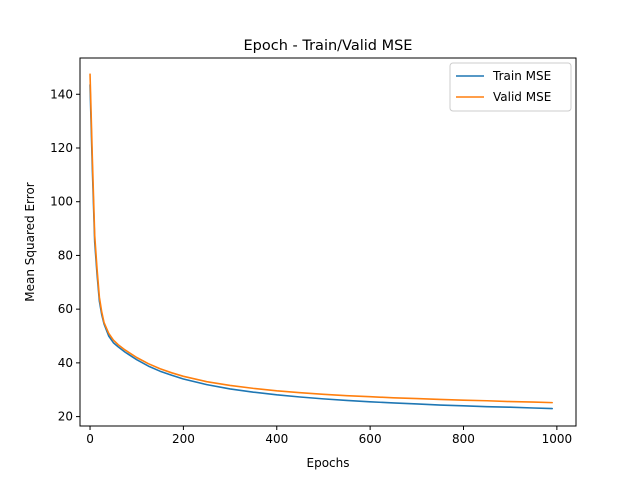 Image resolution: width=640 pixels, height=479 pixels. Describe the element at coordinates (329, 436) in the screenshot. I see `x-axis-ticks: 0 200 400 600 800 1000` at that location.